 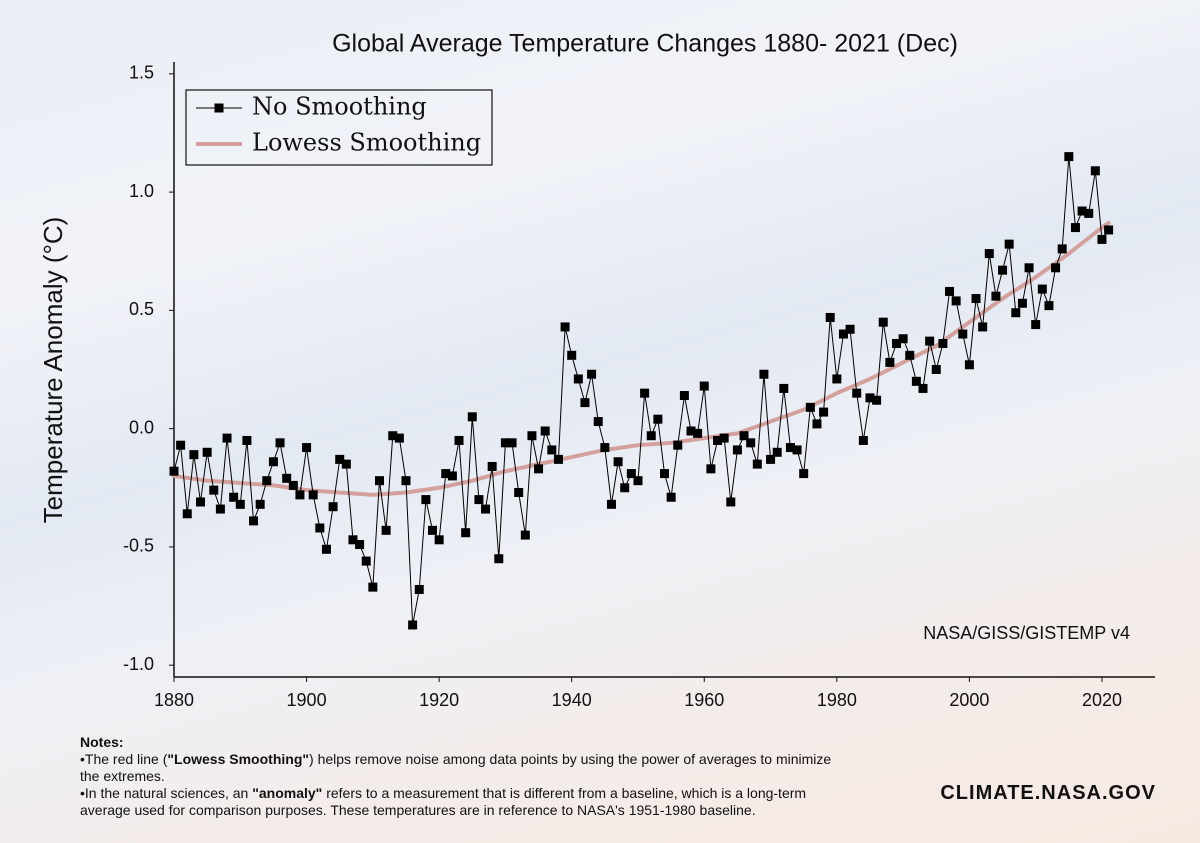 I want to click on x-tick-label: 2000, so click(x=969, y=700).